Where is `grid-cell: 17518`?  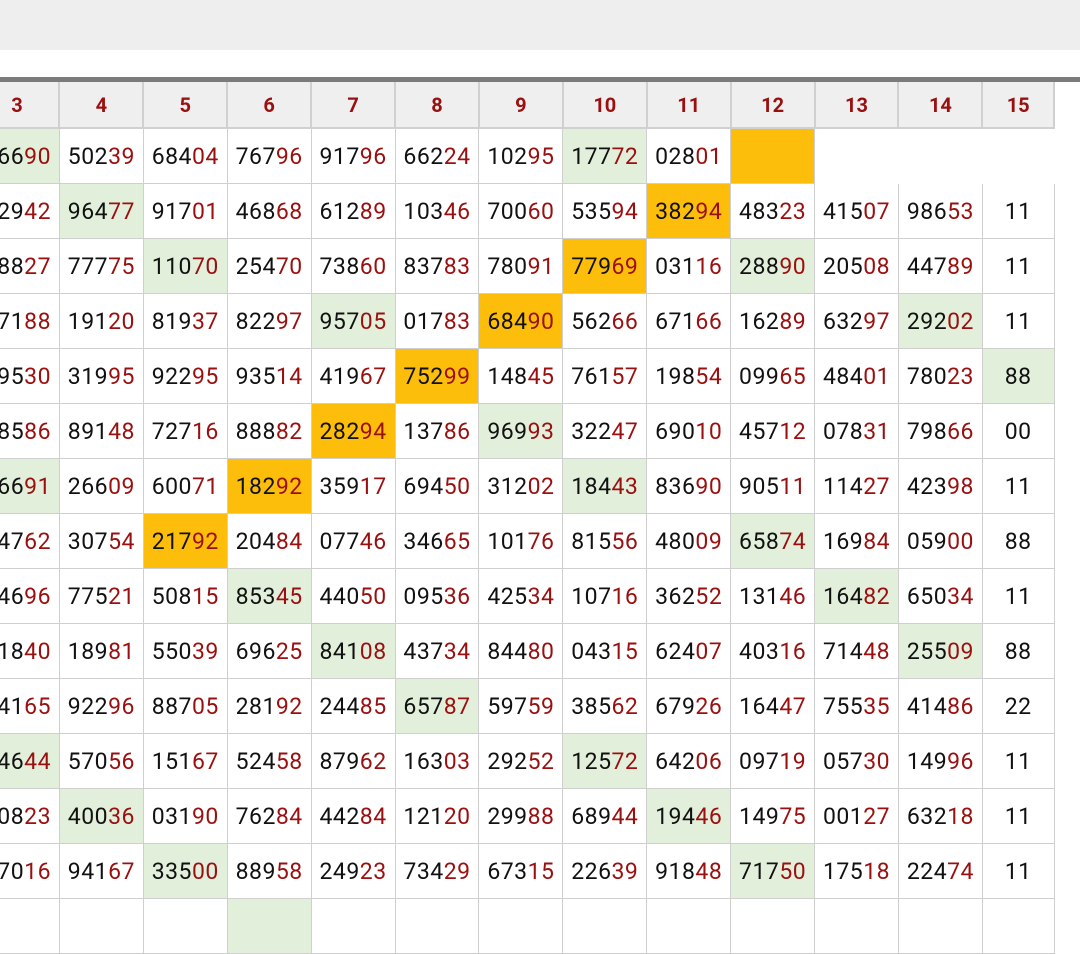 grid-cell: 17518 is located at coordinates (856, 871).